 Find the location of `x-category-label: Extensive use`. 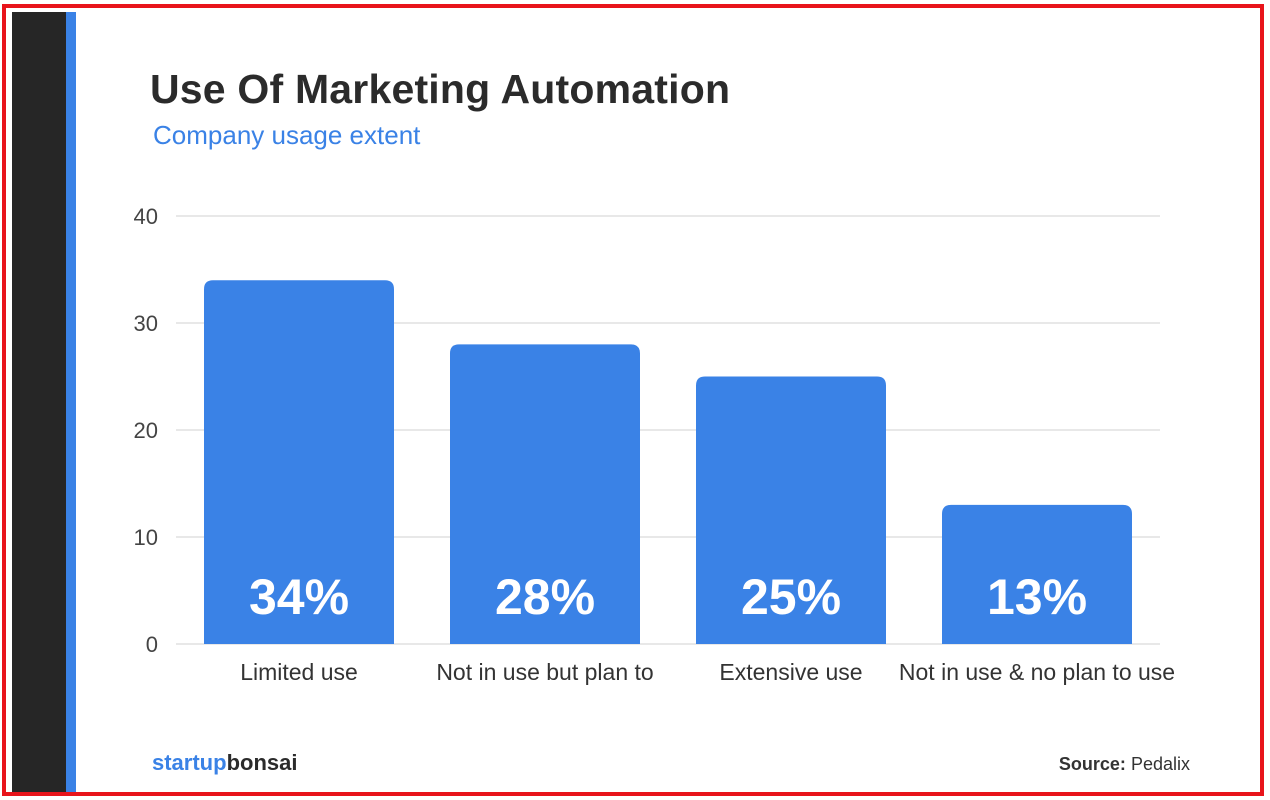

x-category-label: Extensive use is located at coordinates (790, 672).